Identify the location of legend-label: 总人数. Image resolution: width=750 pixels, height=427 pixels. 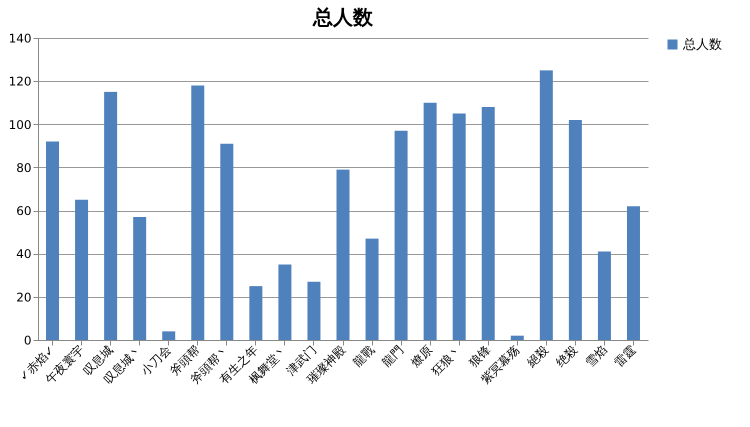
(702, 45).